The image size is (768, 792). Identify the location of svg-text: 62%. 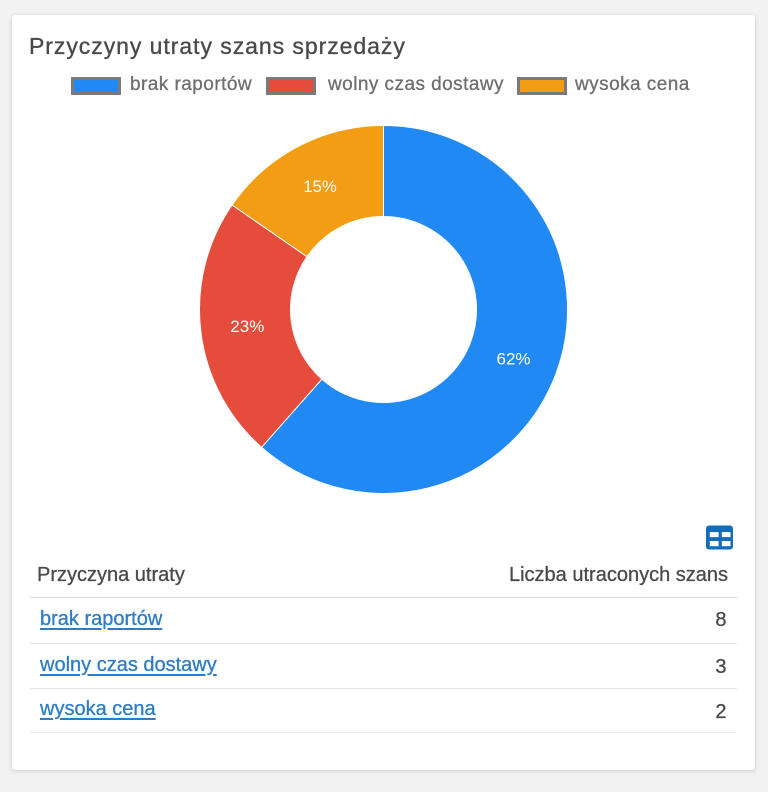
(513, 358).